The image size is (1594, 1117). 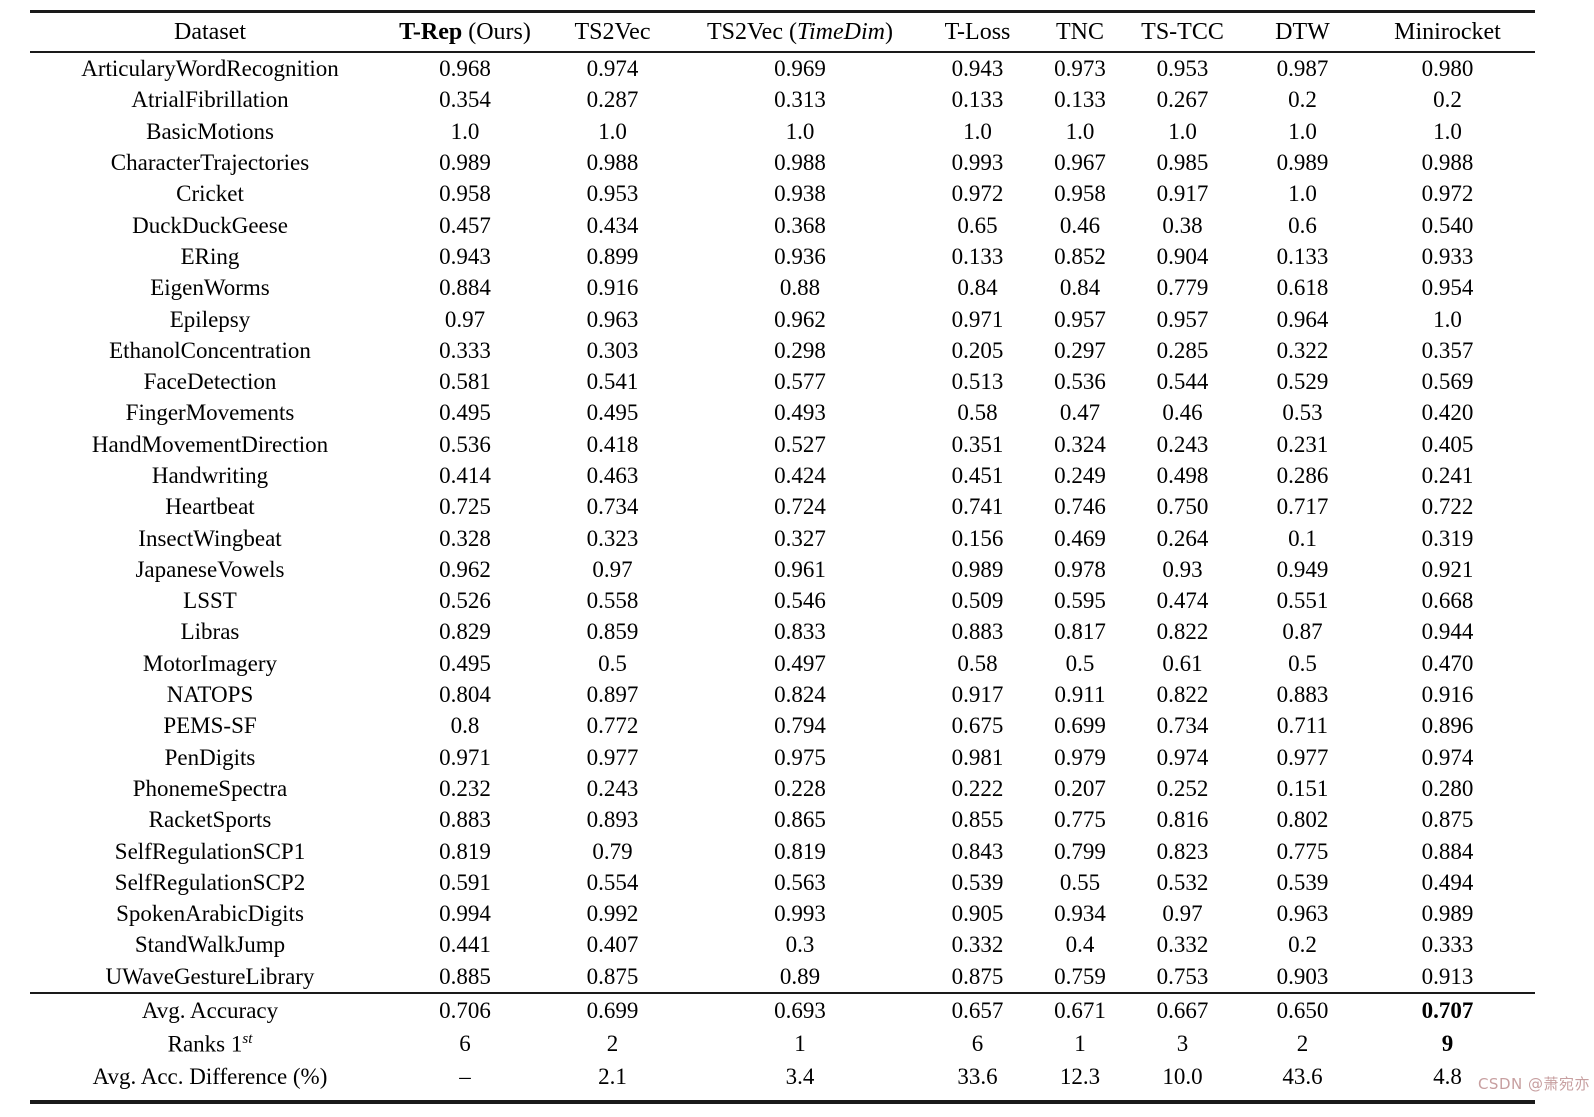 What do you see at coordinates (431, 31) in the screenshot?
I see `trep-label-bold: T-Rep` at bounding box center [431, 31].